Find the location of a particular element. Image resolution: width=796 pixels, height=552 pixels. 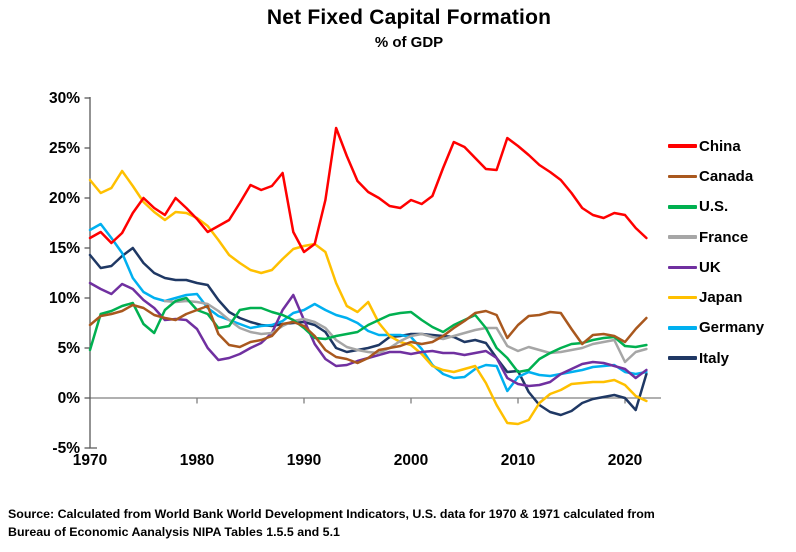

y-axis-label: 0% is located at coordinates (69, 398).